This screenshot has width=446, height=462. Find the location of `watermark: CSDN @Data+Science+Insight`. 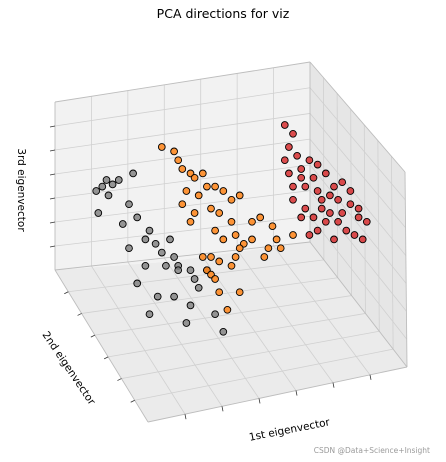

watermark: CSDN @Data+Science+Insight is located at coordinates (372, 450).